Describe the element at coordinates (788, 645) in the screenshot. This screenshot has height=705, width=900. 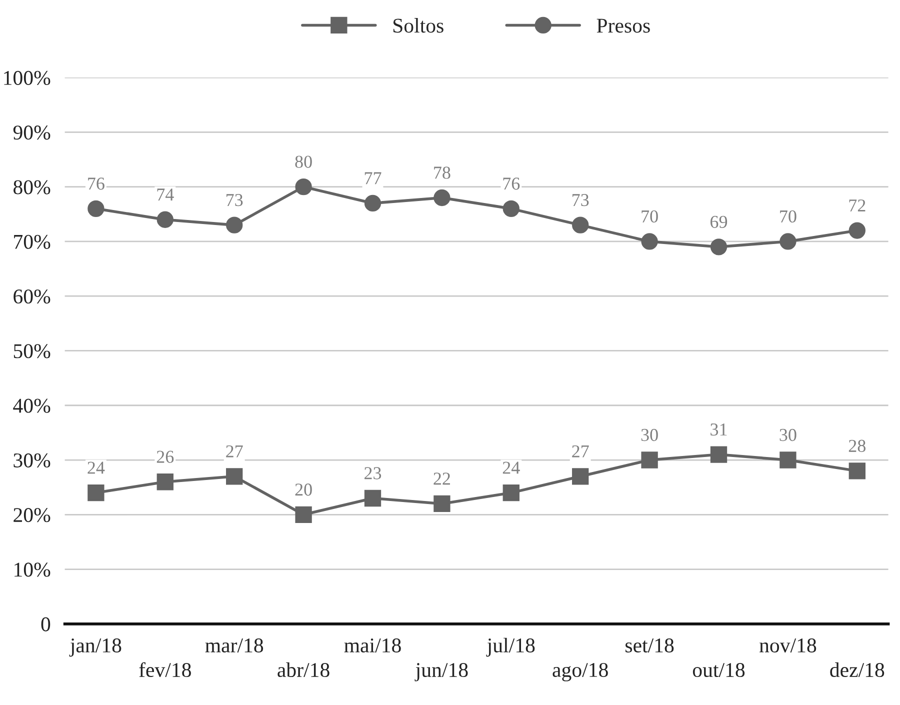
I see `x-tick-label: nov/18` at that location.